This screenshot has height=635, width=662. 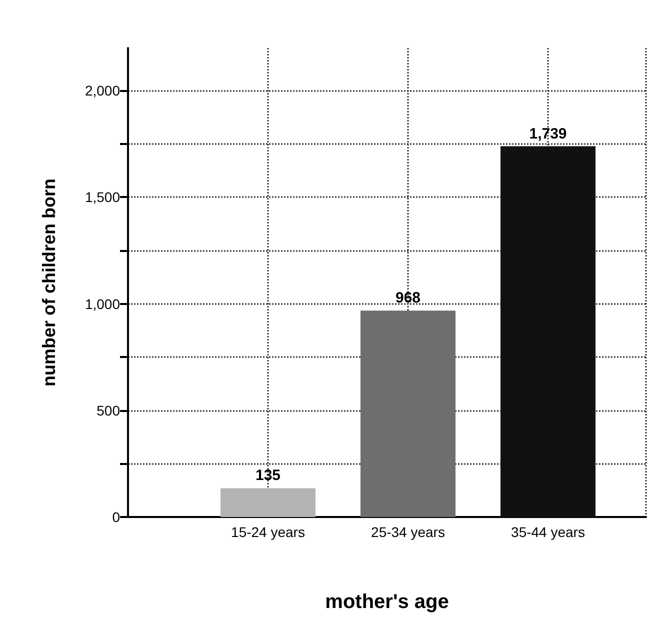 What do you see at coordinates (408, 298) in the screenshot?
I see `data-label: 968` at bounding box center [408, 298].